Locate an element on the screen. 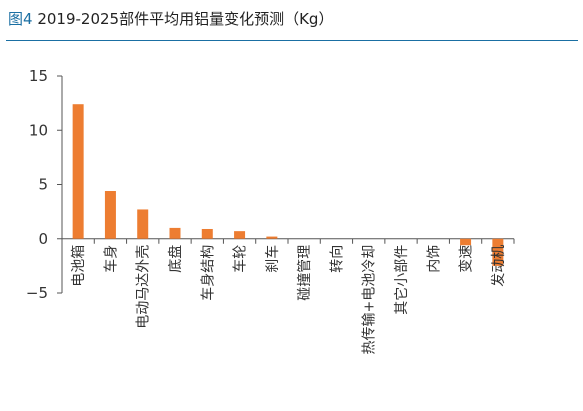 This screenshot has height=411, width=583. y-tick-label: 5 is located at coordinates (43, 185).